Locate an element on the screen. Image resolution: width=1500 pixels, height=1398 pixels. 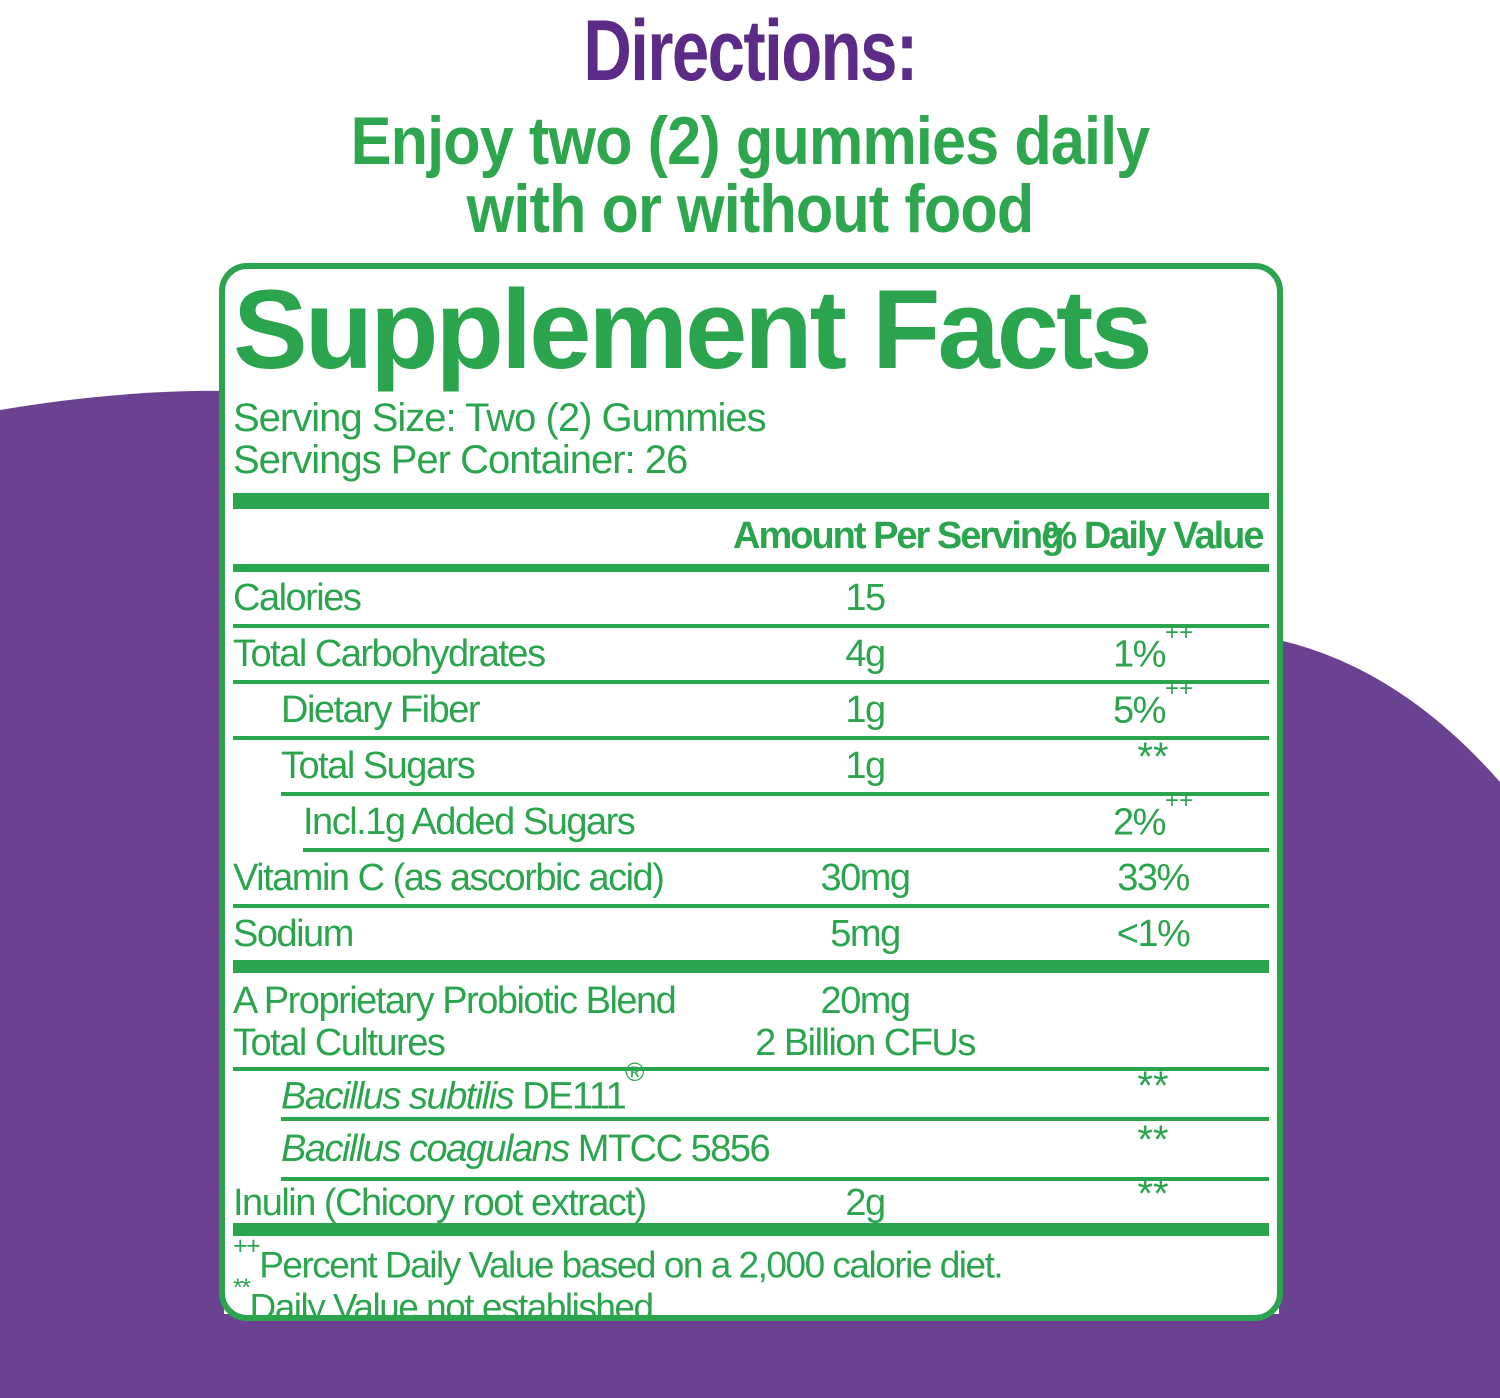
row-label: Vitamin C (as ascorbic acid) is located at coordinates (449, 877).